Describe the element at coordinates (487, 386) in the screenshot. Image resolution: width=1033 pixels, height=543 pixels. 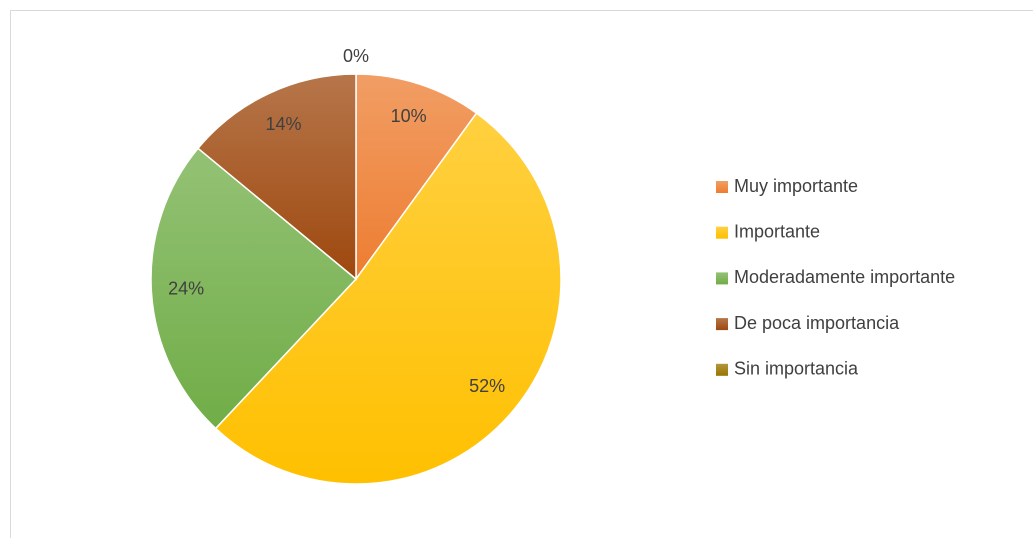
I see `data-label: 52%` at that location.